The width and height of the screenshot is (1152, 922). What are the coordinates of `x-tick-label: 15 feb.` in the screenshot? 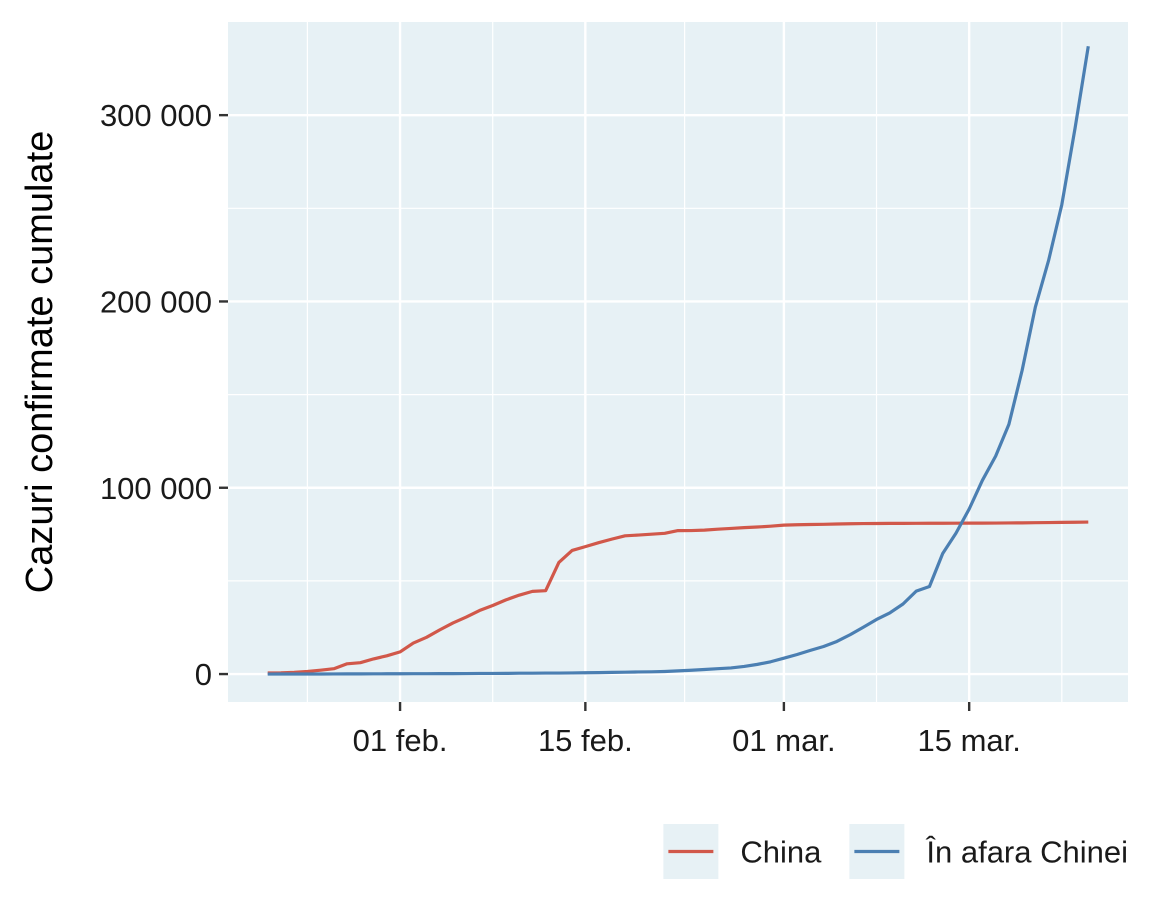 It's located at (585, 740).